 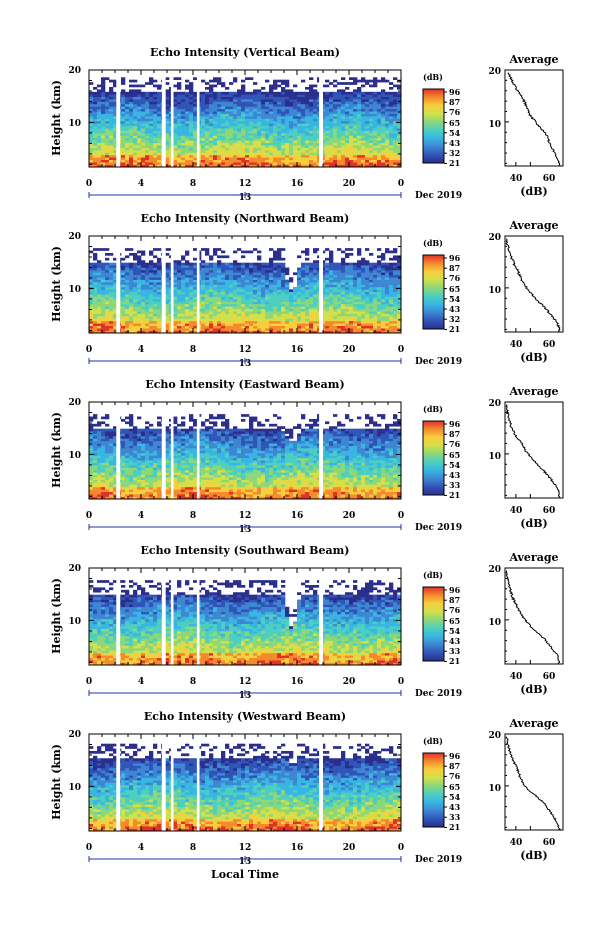 What do you see at coordinates (349, 184) in the screenshot?
I see `time-tick-20h: 20` at bounding box center [349, 184].